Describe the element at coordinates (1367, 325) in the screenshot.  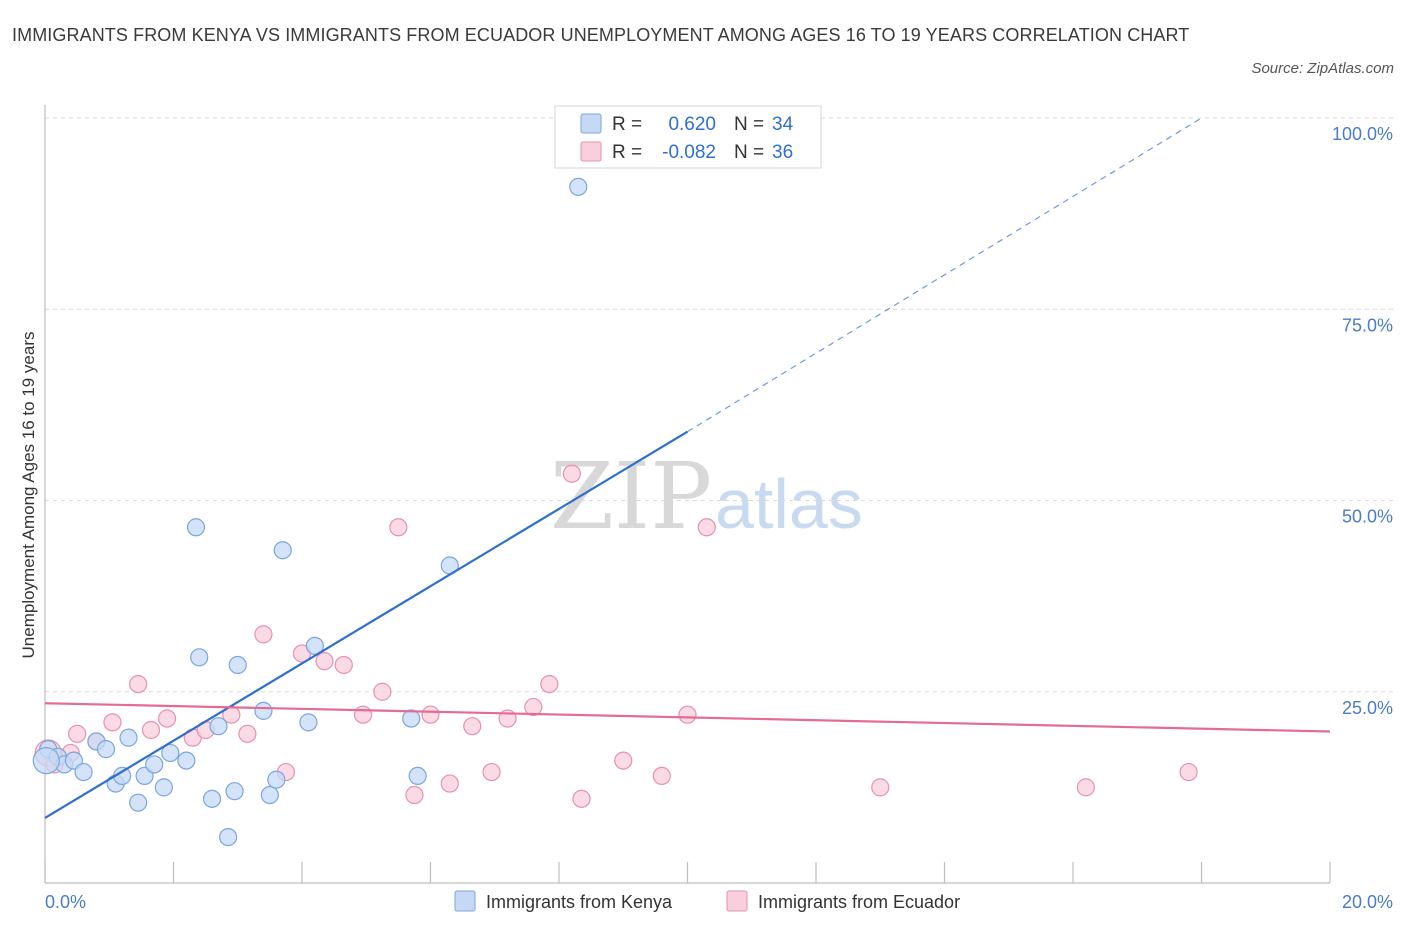
I see `y-tick-label: 75.0%` at that location.